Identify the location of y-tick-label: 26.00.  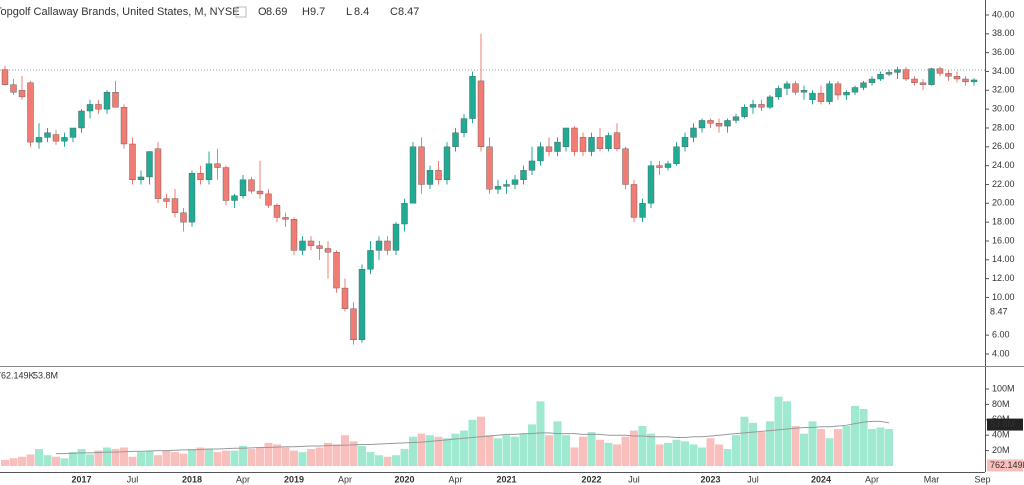
(1003, 146).